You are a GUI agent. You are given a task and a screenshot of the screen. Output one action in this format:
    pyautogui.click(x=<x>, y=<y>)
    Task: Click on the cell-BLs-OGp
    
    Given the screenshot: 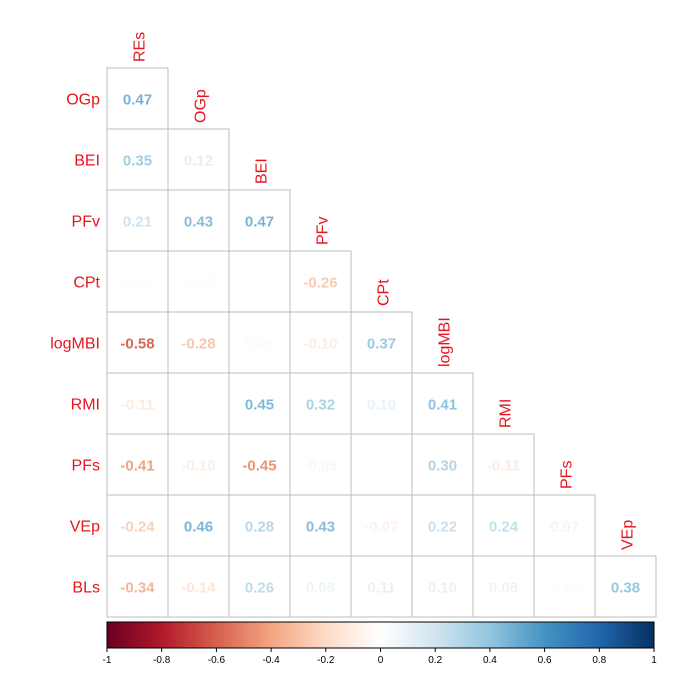 What is the action you would take?
    pyautogui.click(x=198, y=586)
    